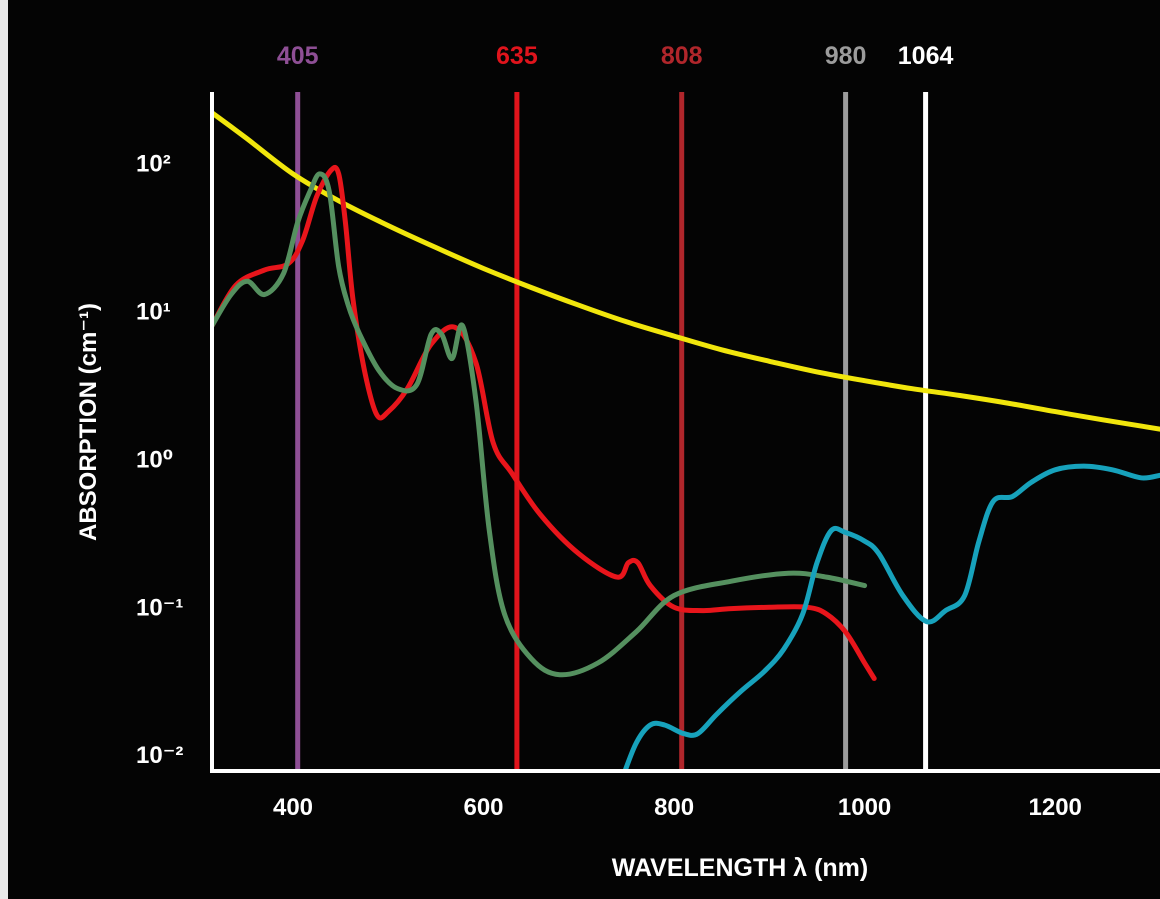  What do you see at coordinates (1055, 807) in the screenshot?
I see `x-tick-label: 1200` at bounding box center [1055, 807].